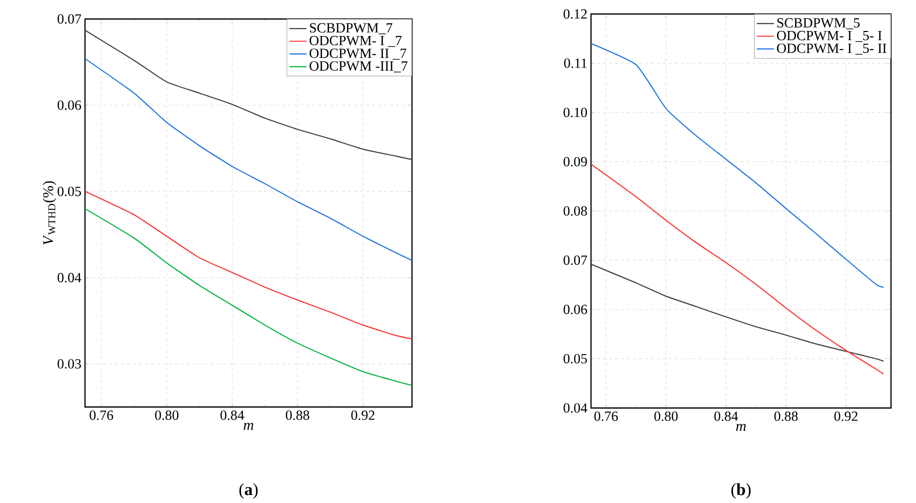 The width and height of the screenshot is (916, 503). What do you see at coordinates (741, 491) in the screenshot?
I see `text: (b)` at bounding box center [741, 491].